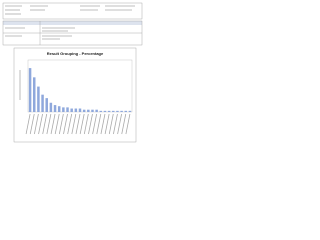 The width and height of the screenshot is (320, 240). Describe the element at coordinates (72, 23) in the screenshot. I see `info-header` at that location.